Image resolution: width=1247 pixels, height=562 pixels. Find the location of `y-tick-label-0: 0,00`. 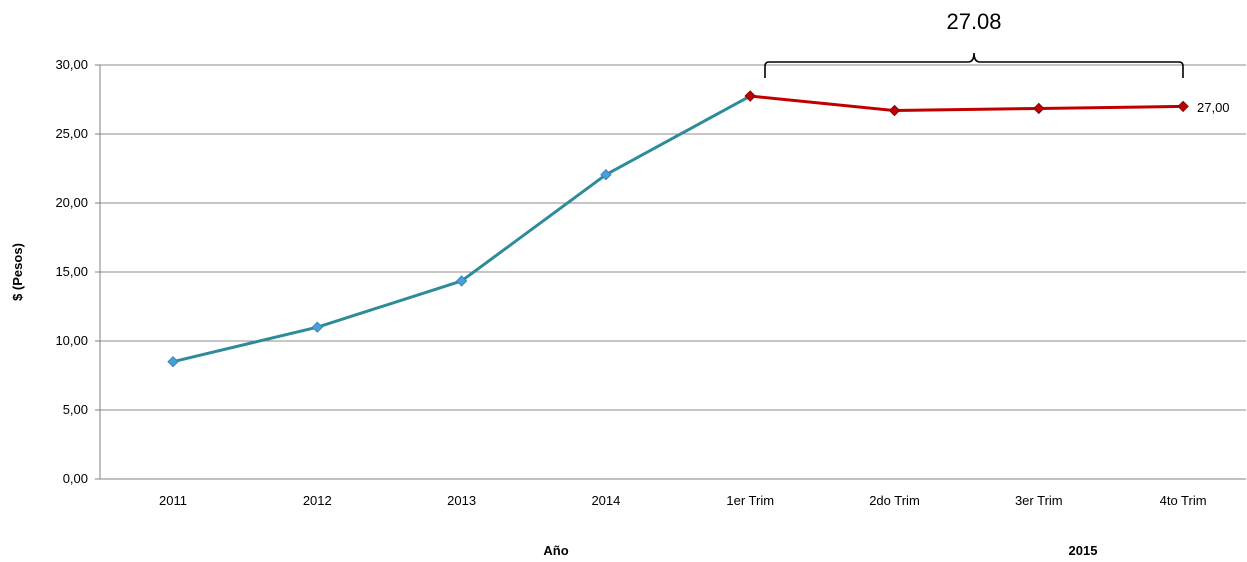

y-tick-label-0: 0,00 is located at coordinates (75, 478).